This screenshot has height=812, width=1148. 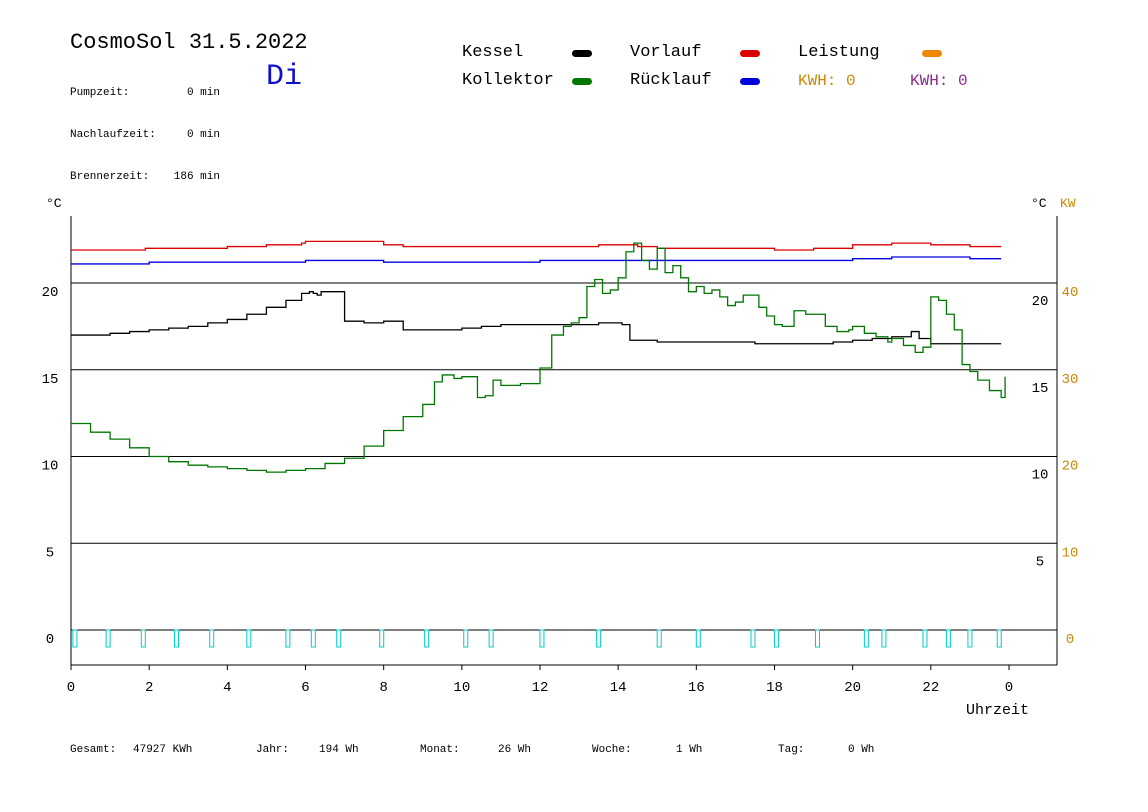 I want to click on legend-kwh-second: KWH: 0, so click(x=939, y=81).